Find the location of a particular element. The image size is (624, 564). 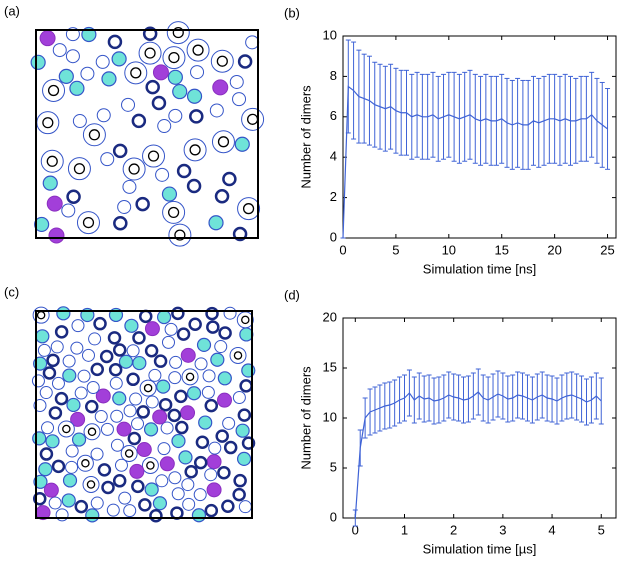

x-tick-label: 0 is located at coordinates (355, 529).